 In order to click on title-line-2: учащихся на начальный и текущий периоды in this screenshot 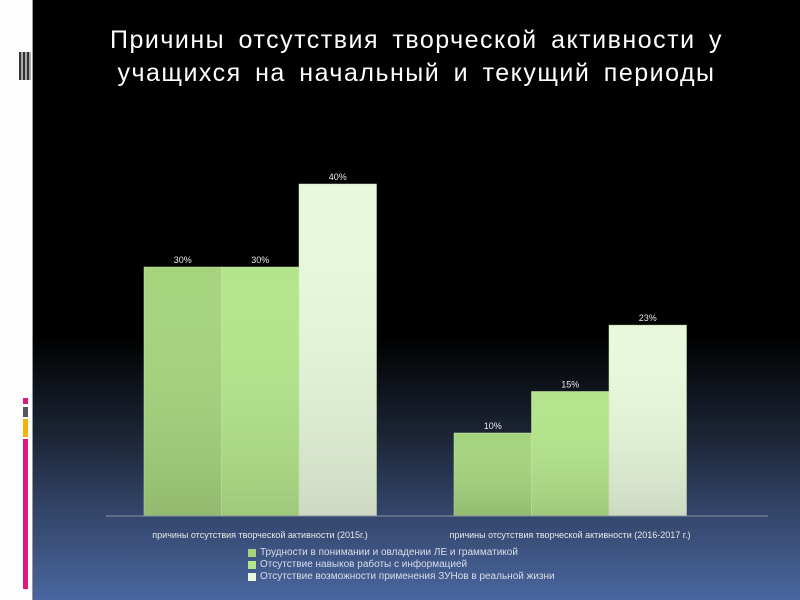, I will do `click(416, 73)`.